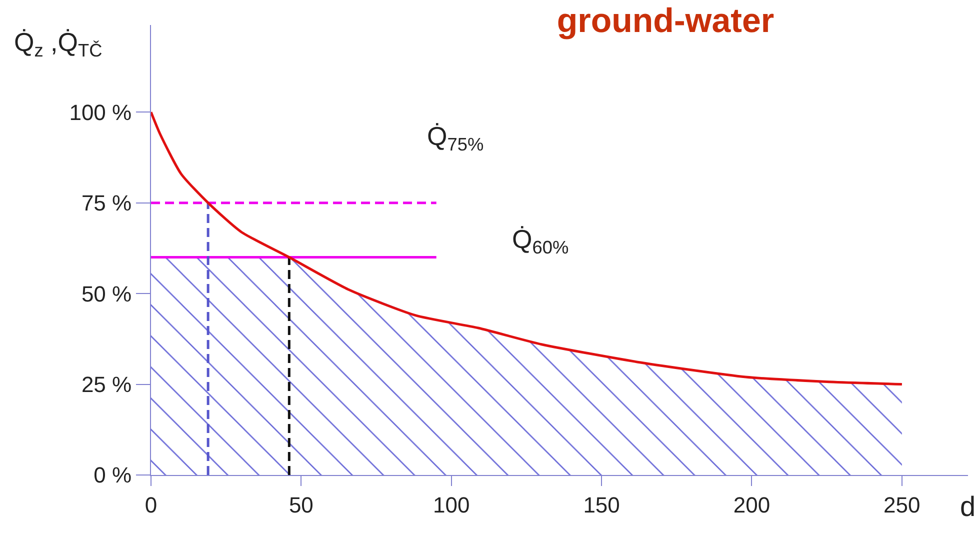 Image resolution: width=977 pixels, height=536 pixels. I want to click on x-tick-label: 0, so click(151, 505).